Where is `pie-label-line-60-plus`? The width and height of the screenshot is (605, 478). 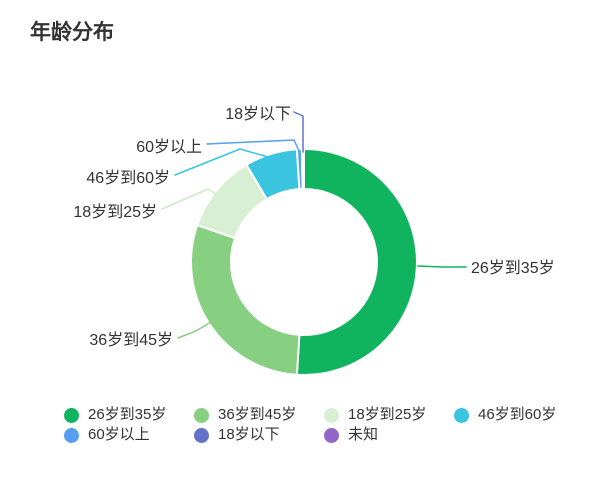
pie-label-line-60-plus is located at coordinates (253, 145).